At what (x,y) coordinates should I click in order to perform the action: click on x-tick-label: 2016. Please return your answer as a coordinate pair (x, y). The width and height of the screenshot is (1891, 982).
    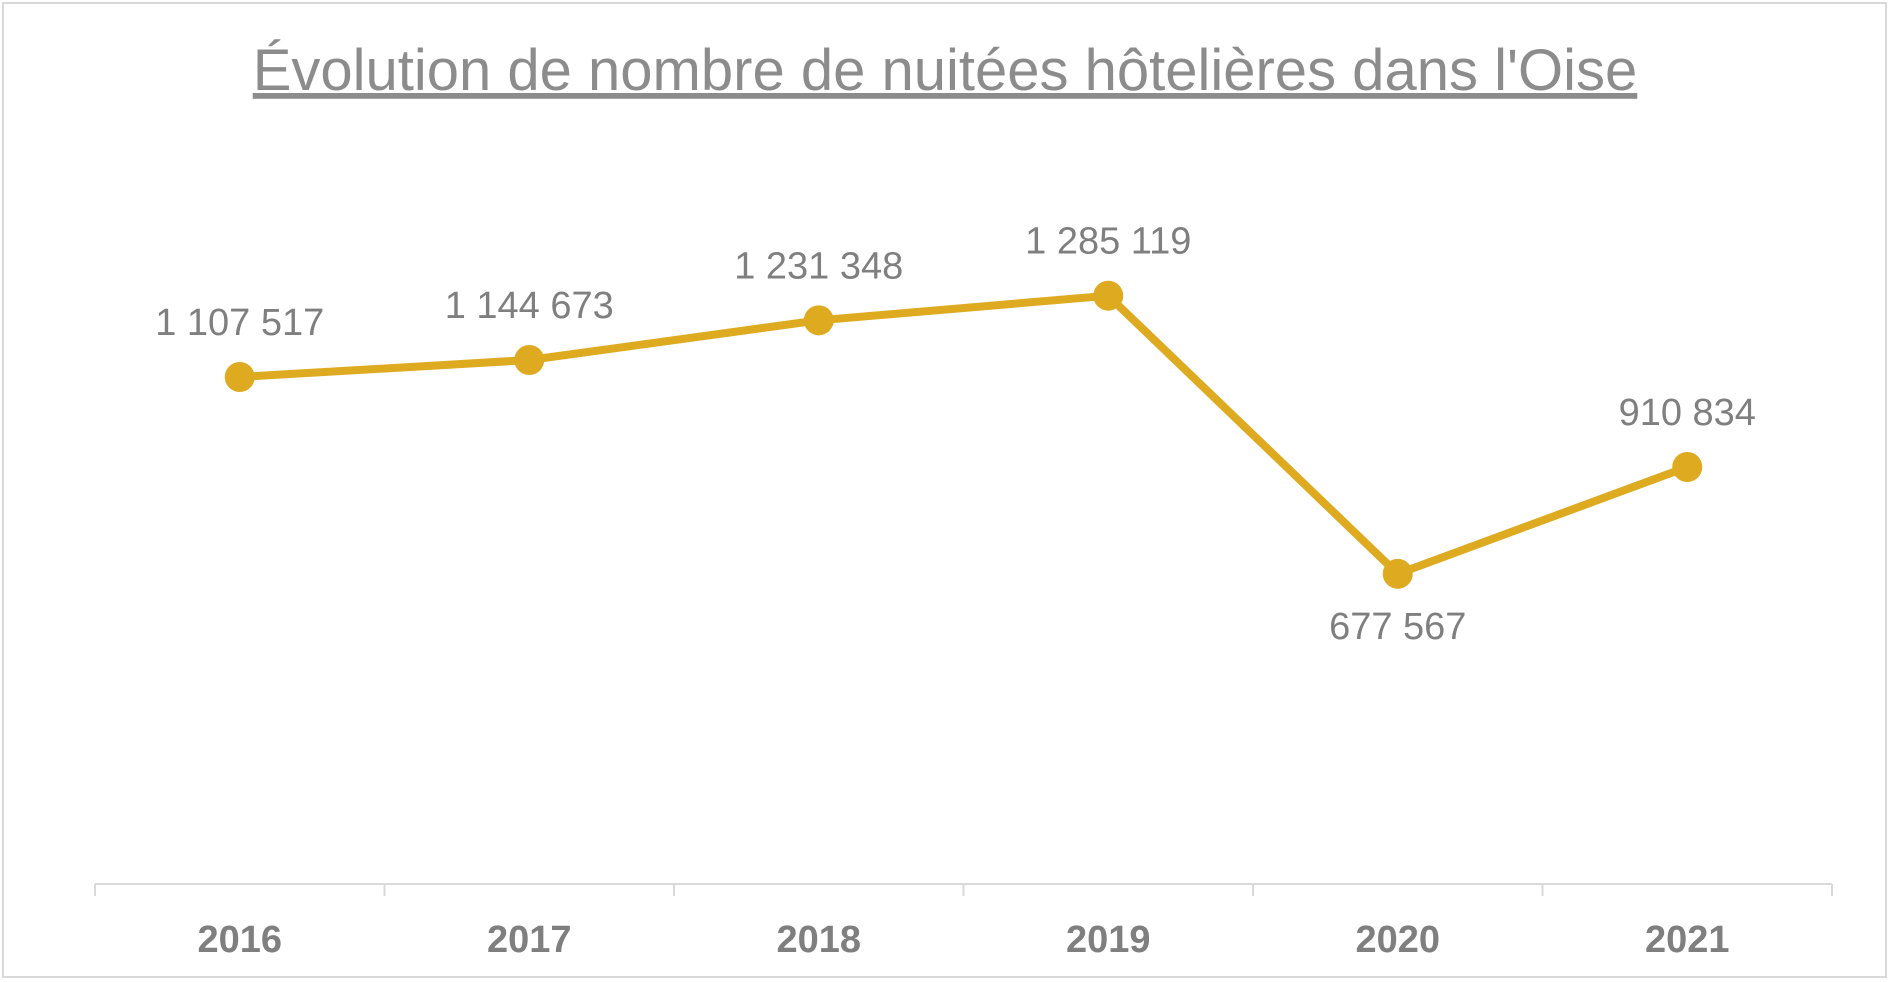
    Looking at the image, I should click on (239, 940).